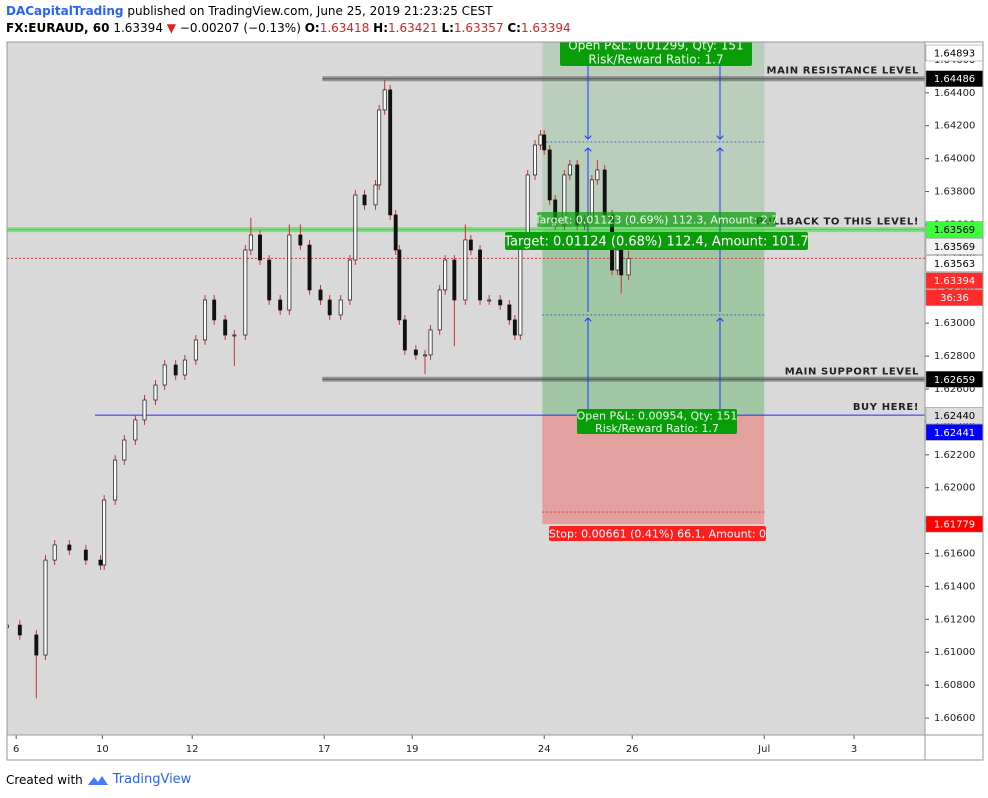  What do you see at coordinates (544, 749) in the screenshot?
I see `x-tick-label: 24` at bounding box center [544, 749].